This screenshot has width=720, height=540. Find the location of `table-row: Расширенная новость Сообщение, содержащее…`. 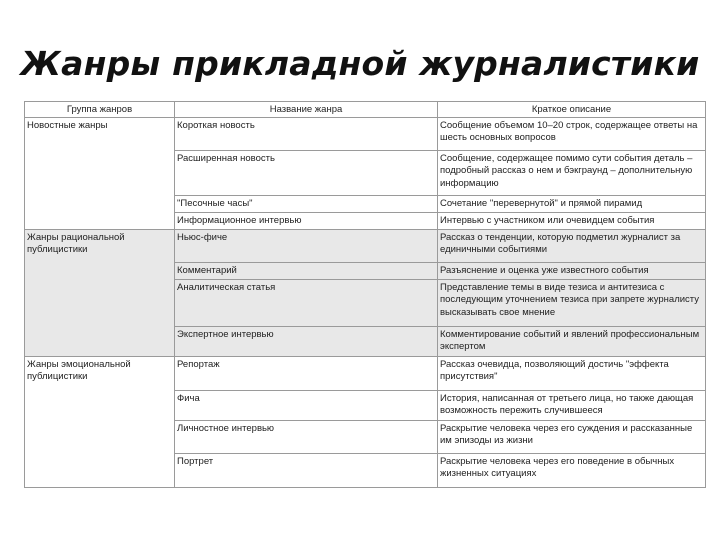

table-row: Расширенная новость Сообщение, содержащее… is located at coordinates (365, 172).